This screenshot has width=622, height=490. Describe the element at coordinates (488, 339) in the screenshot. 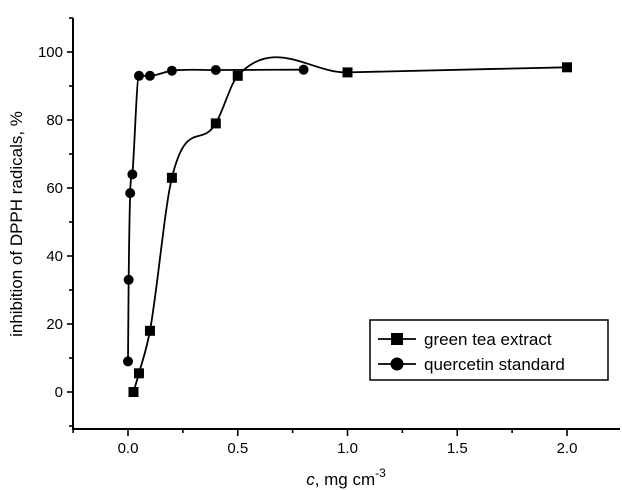

I see `legend-label-green-tea: green tea extract` at that location.